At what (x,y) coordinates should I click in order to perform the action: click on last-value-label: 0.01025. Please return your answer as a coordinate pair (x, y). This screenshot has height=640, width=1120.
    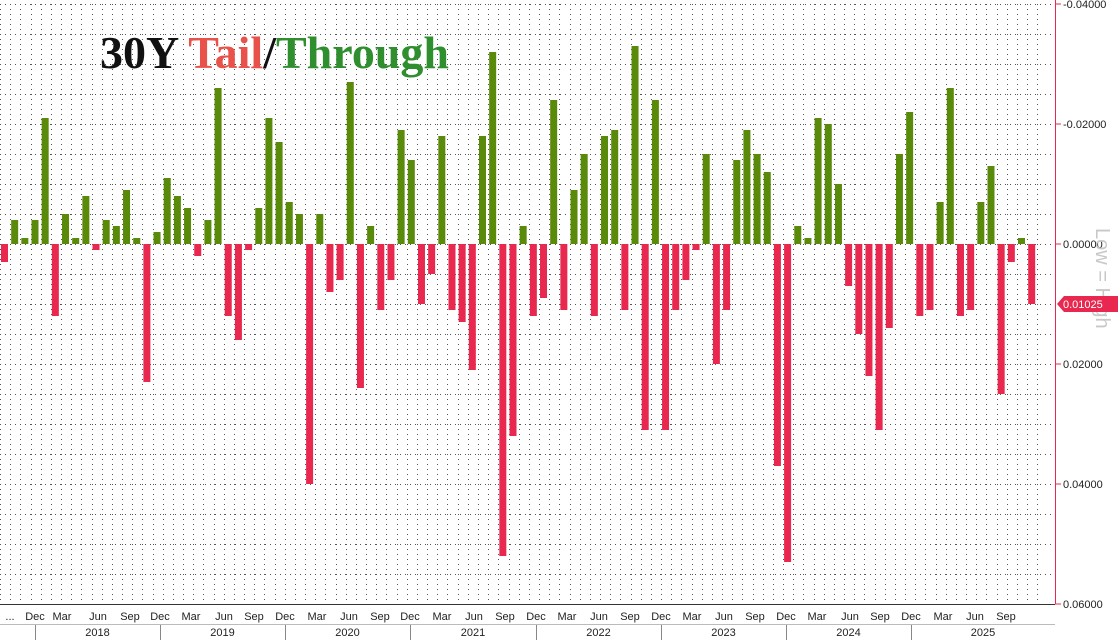
    Looking at the image, I should click on (1083, 305).